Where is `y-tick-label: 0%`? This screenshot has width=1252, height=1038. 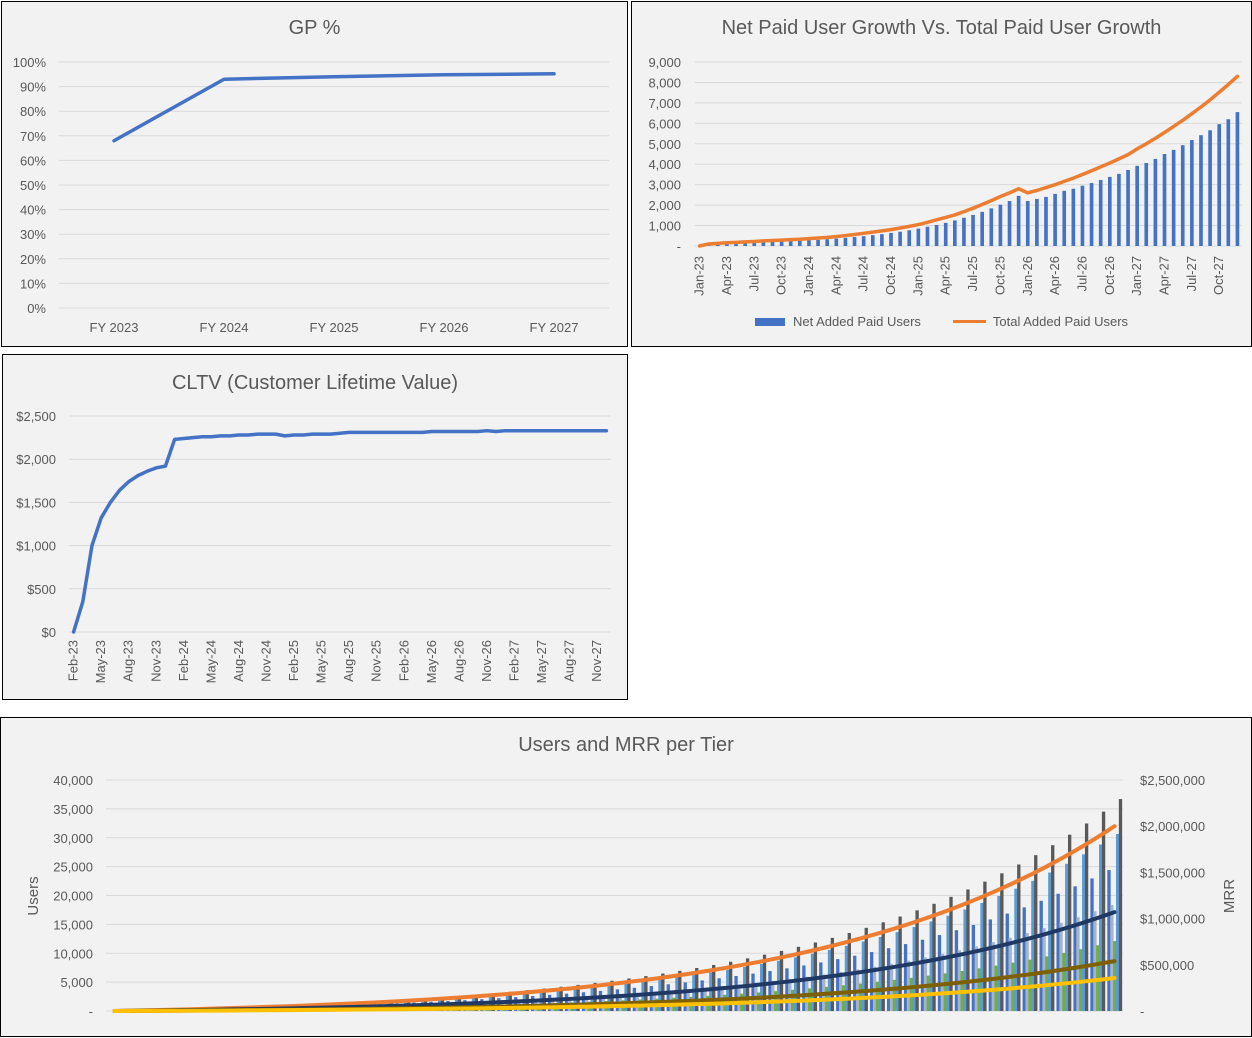 y-tick-label: 0% is located at coordinates (36, 308).